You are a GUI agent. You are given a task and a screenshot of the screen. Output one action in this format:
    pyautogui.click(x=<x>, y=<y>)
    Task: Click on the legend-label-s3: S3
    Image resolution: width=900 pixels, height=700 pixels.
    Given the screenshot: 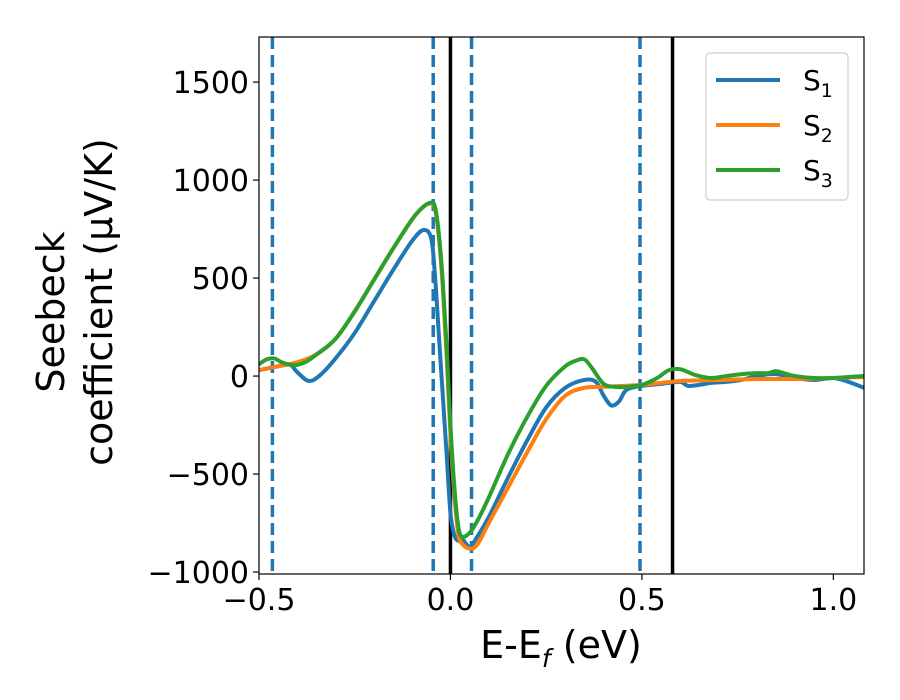 What is the action you would take?
    pyautogui.click(x=818, y=173)
    